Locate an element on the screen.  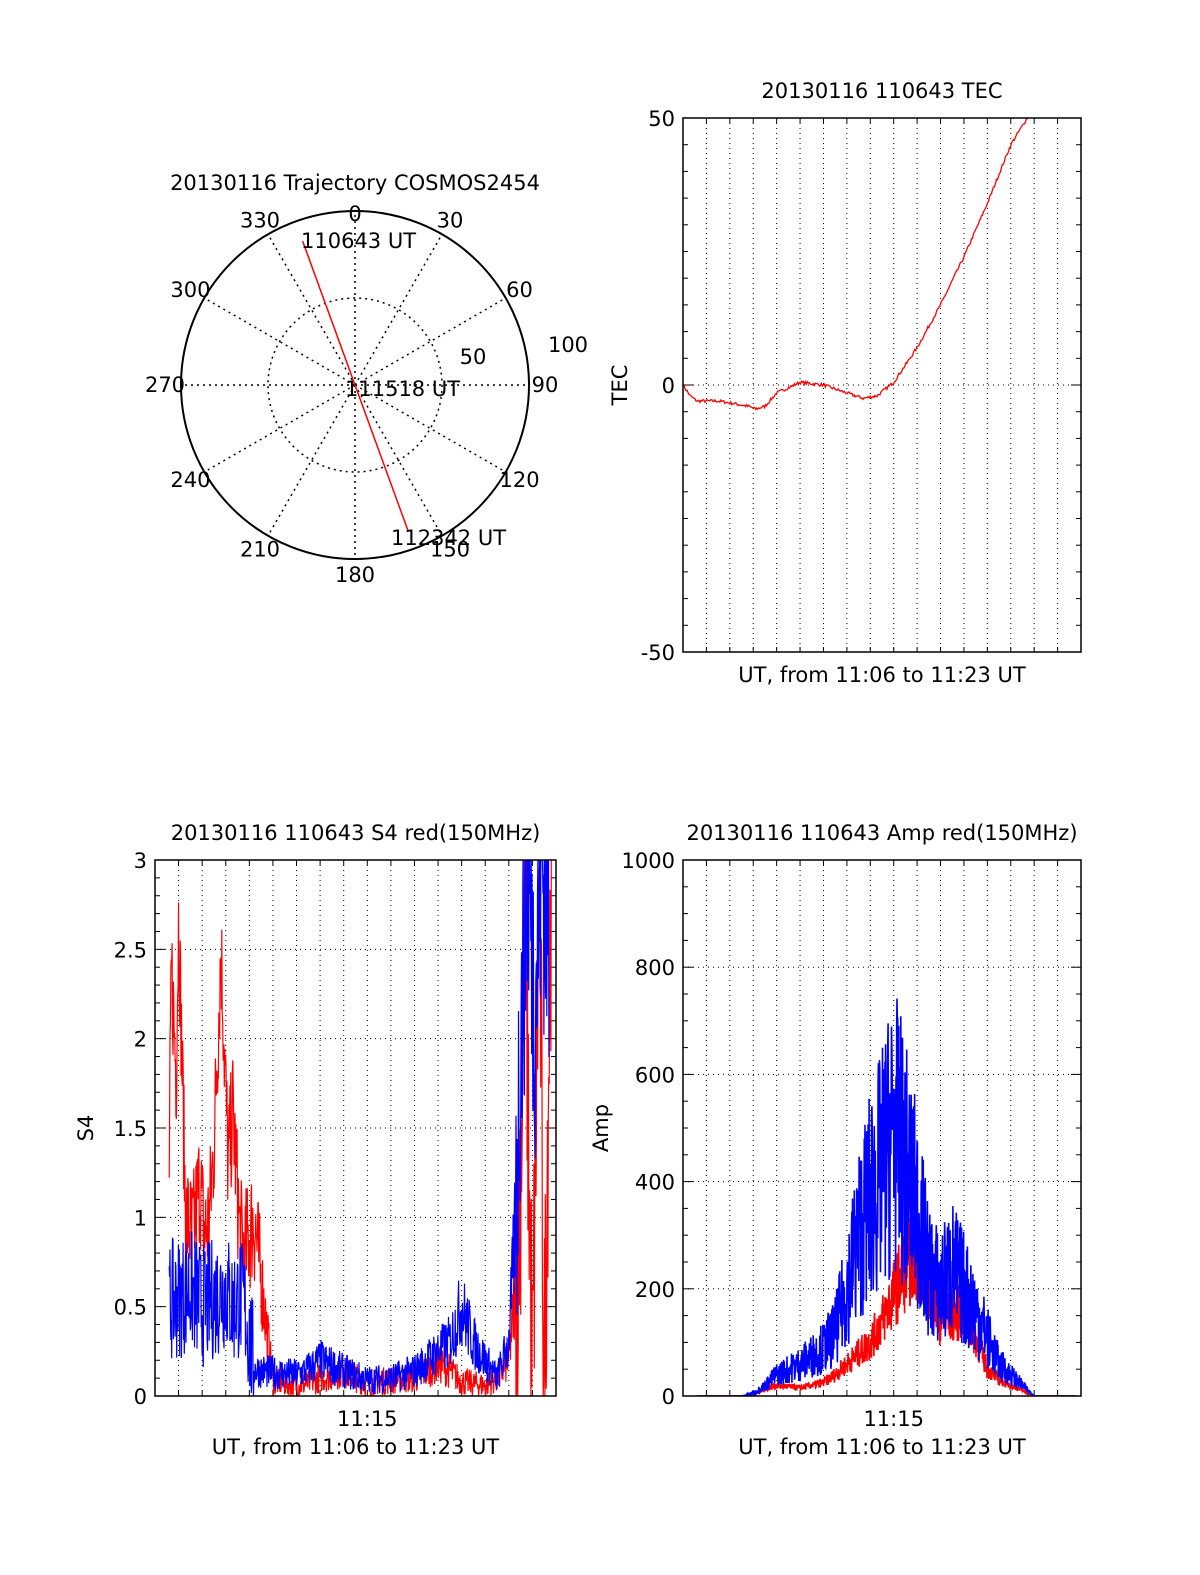
y-tick-label: 0.5 is located at coordinates (130, 1308).